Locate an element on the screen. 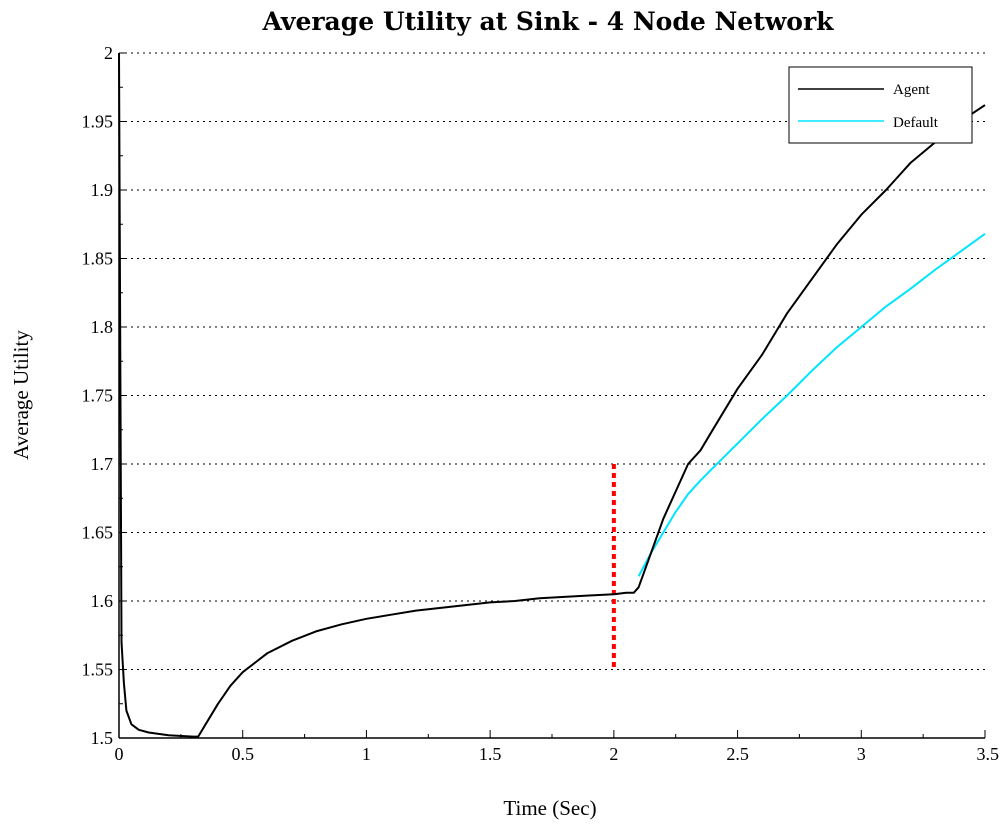 This screenshot has width=1003, height=827. x-tick-label: 3.5 is located at coordinates (988, 754).